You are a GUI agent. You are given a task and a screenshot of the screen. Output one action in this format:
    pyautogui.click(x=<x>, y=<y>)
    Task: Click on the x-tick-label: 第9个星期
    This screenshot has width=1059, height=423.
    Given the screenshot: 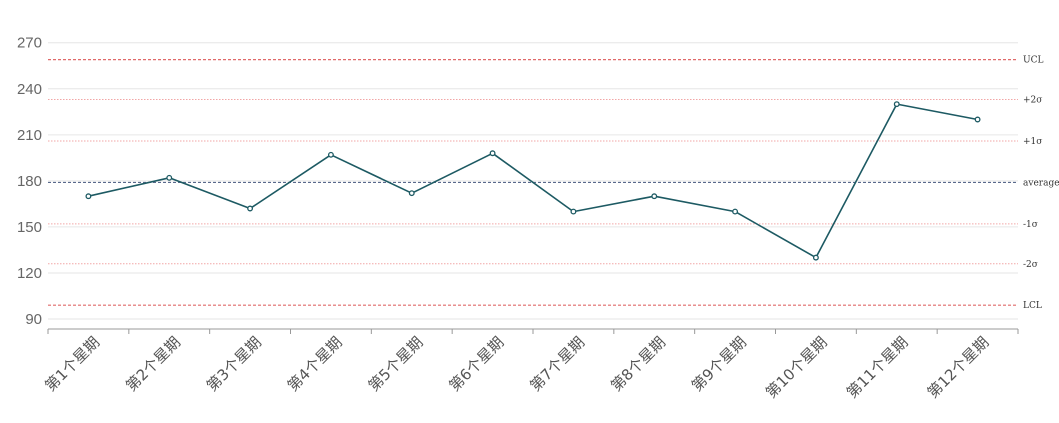 What is the action you would take?
    pyautogui.click(x=719, y=364)
    